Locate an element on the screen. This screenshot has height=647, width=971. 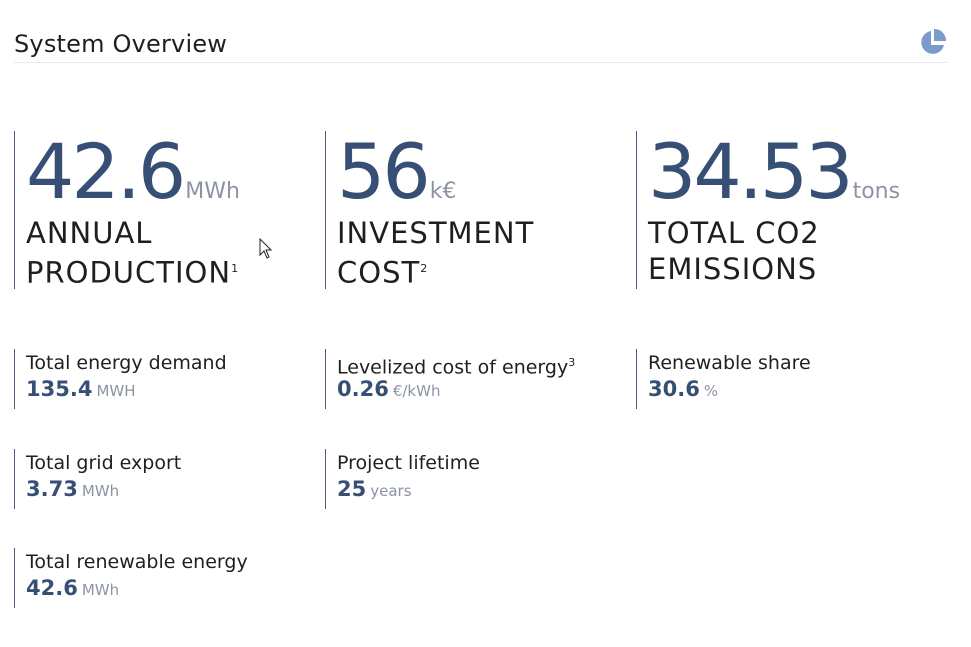
stat-label: Project lifetime is located at coordinates (408, 463).